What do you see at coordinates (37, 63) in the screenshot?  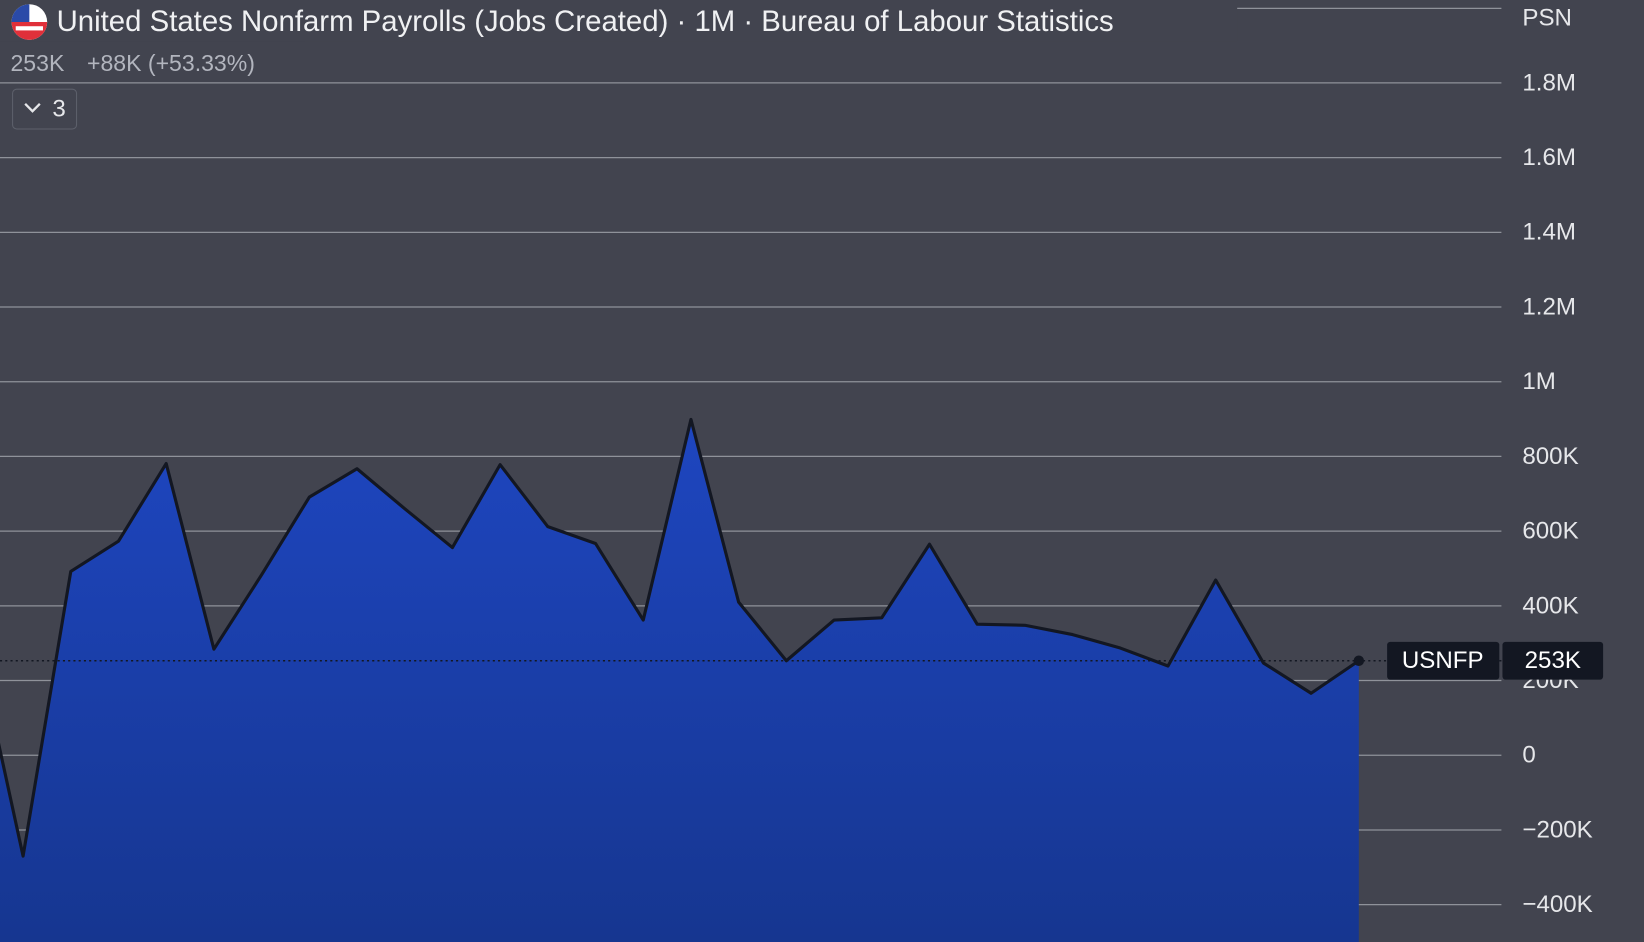 I see `legend-value: 253K` at bounding box center [37, 63].